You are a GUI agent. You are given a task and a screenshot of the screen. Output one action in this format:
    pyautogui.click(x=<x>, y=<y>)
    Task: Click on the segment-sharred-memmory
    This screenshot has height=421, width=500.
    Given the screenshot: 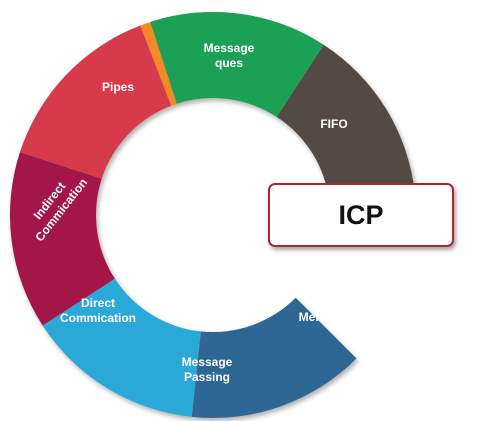 What is the action you would take?
    pyautogui.click(x=274, y=358)
    